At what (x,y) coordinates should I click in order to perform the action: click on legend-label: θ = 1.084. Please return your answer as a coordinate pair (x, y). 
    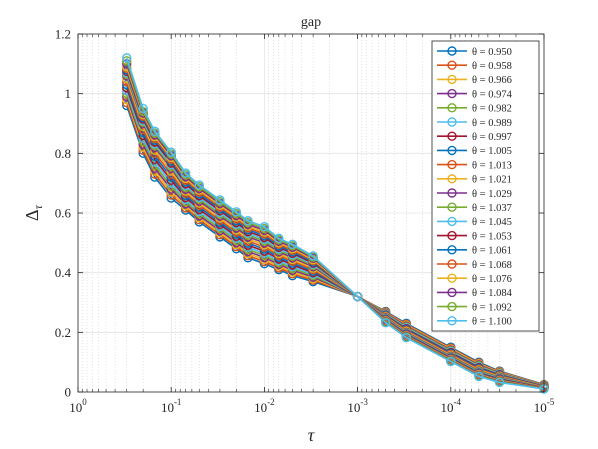
    Looking at the image, I should click on (492, 293).